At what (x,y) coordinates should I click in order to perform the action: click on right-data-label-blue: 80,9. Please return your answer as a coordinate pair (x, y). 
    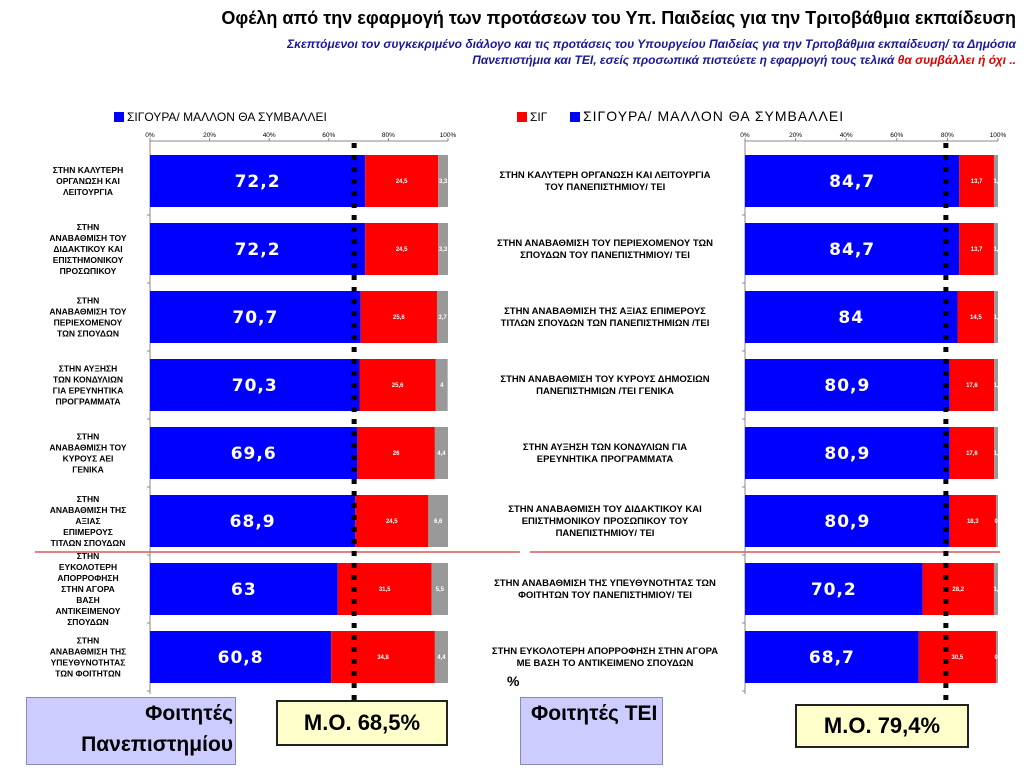
    Looking at the image, I should click on (847, 386).